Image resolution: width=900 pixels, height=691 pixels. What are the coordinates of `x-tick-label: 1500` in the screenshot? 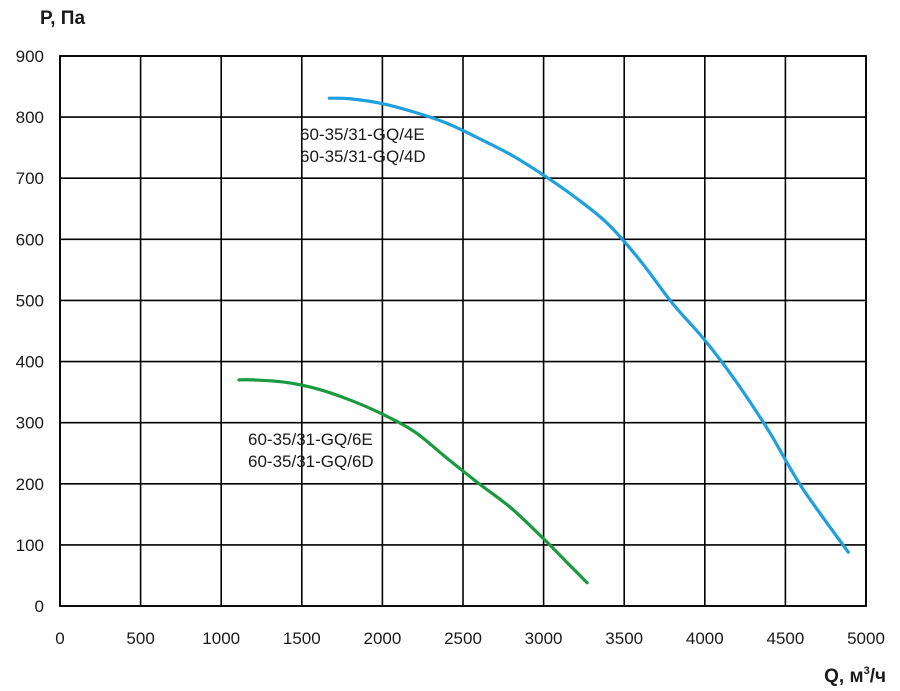 It's located at (302, 638).